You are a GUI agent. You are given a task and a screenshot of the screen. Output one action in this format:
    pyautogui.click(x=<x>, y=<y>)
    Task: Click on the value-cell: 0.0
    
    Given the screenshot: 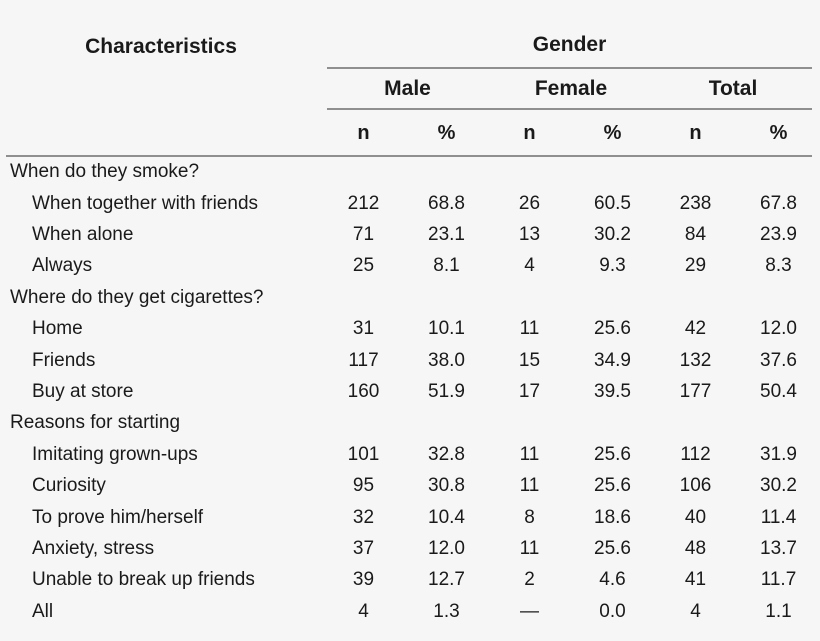 What is the action you would take?
    pyautogui.click(x=612, y=611)
    